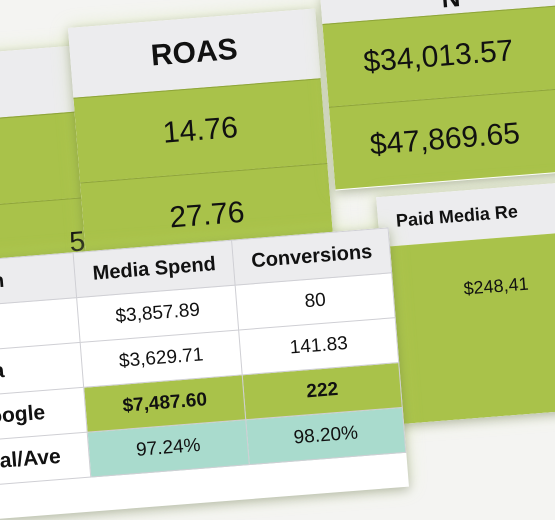  Describe the element at coordinates (467, 327) in the screenshot. I see `paid-media-card-value: $248,41` at that location.